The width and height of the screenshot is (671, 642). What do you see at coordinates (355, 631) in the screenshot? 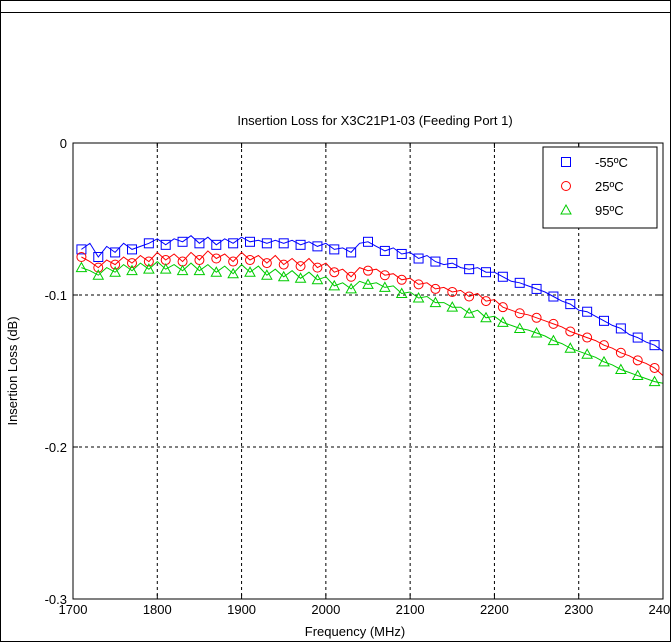
I see `x-axis-label: Frequency (MHz)` at bounding box center [355, 631].